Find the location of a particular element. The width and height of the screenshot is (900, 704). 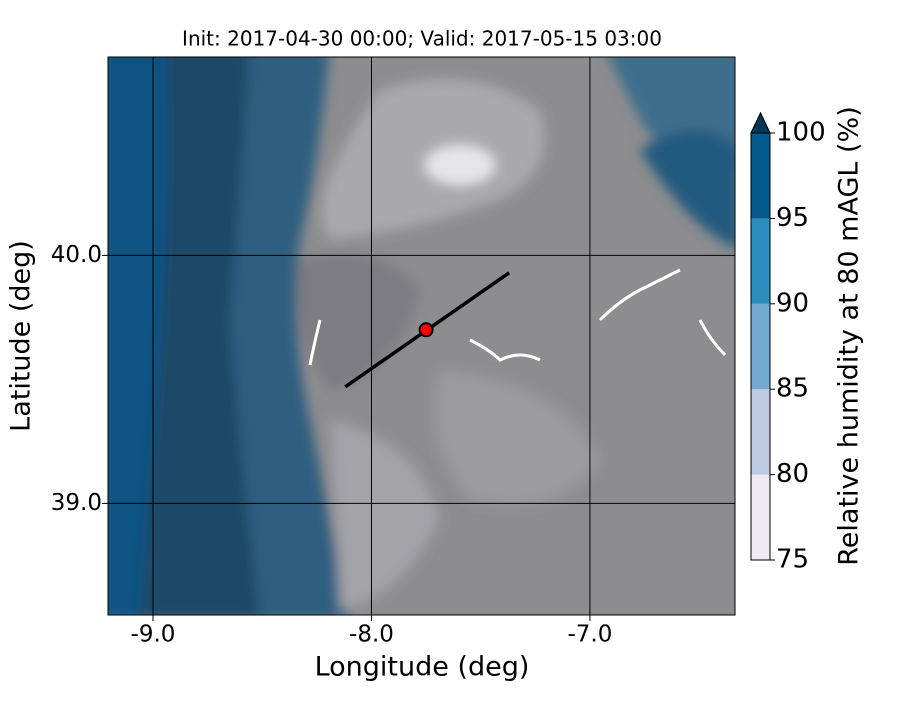

colorbar-tick-label: 95 is located at coordinates (792, 218).